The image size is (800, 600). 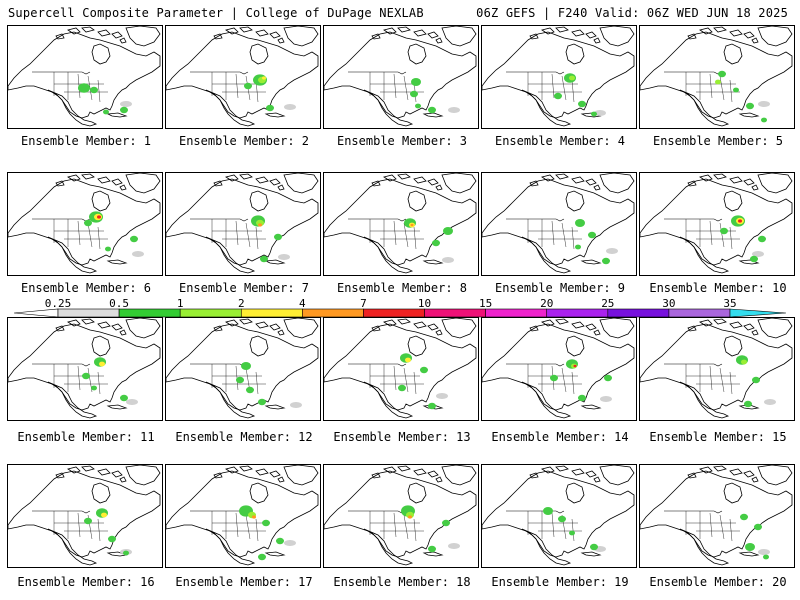 What do you see at coordinates (402, 288) in the screenshot?
I see `ensemble-member-label: Ensemble Member: 8` at bounding box center [402, 288].